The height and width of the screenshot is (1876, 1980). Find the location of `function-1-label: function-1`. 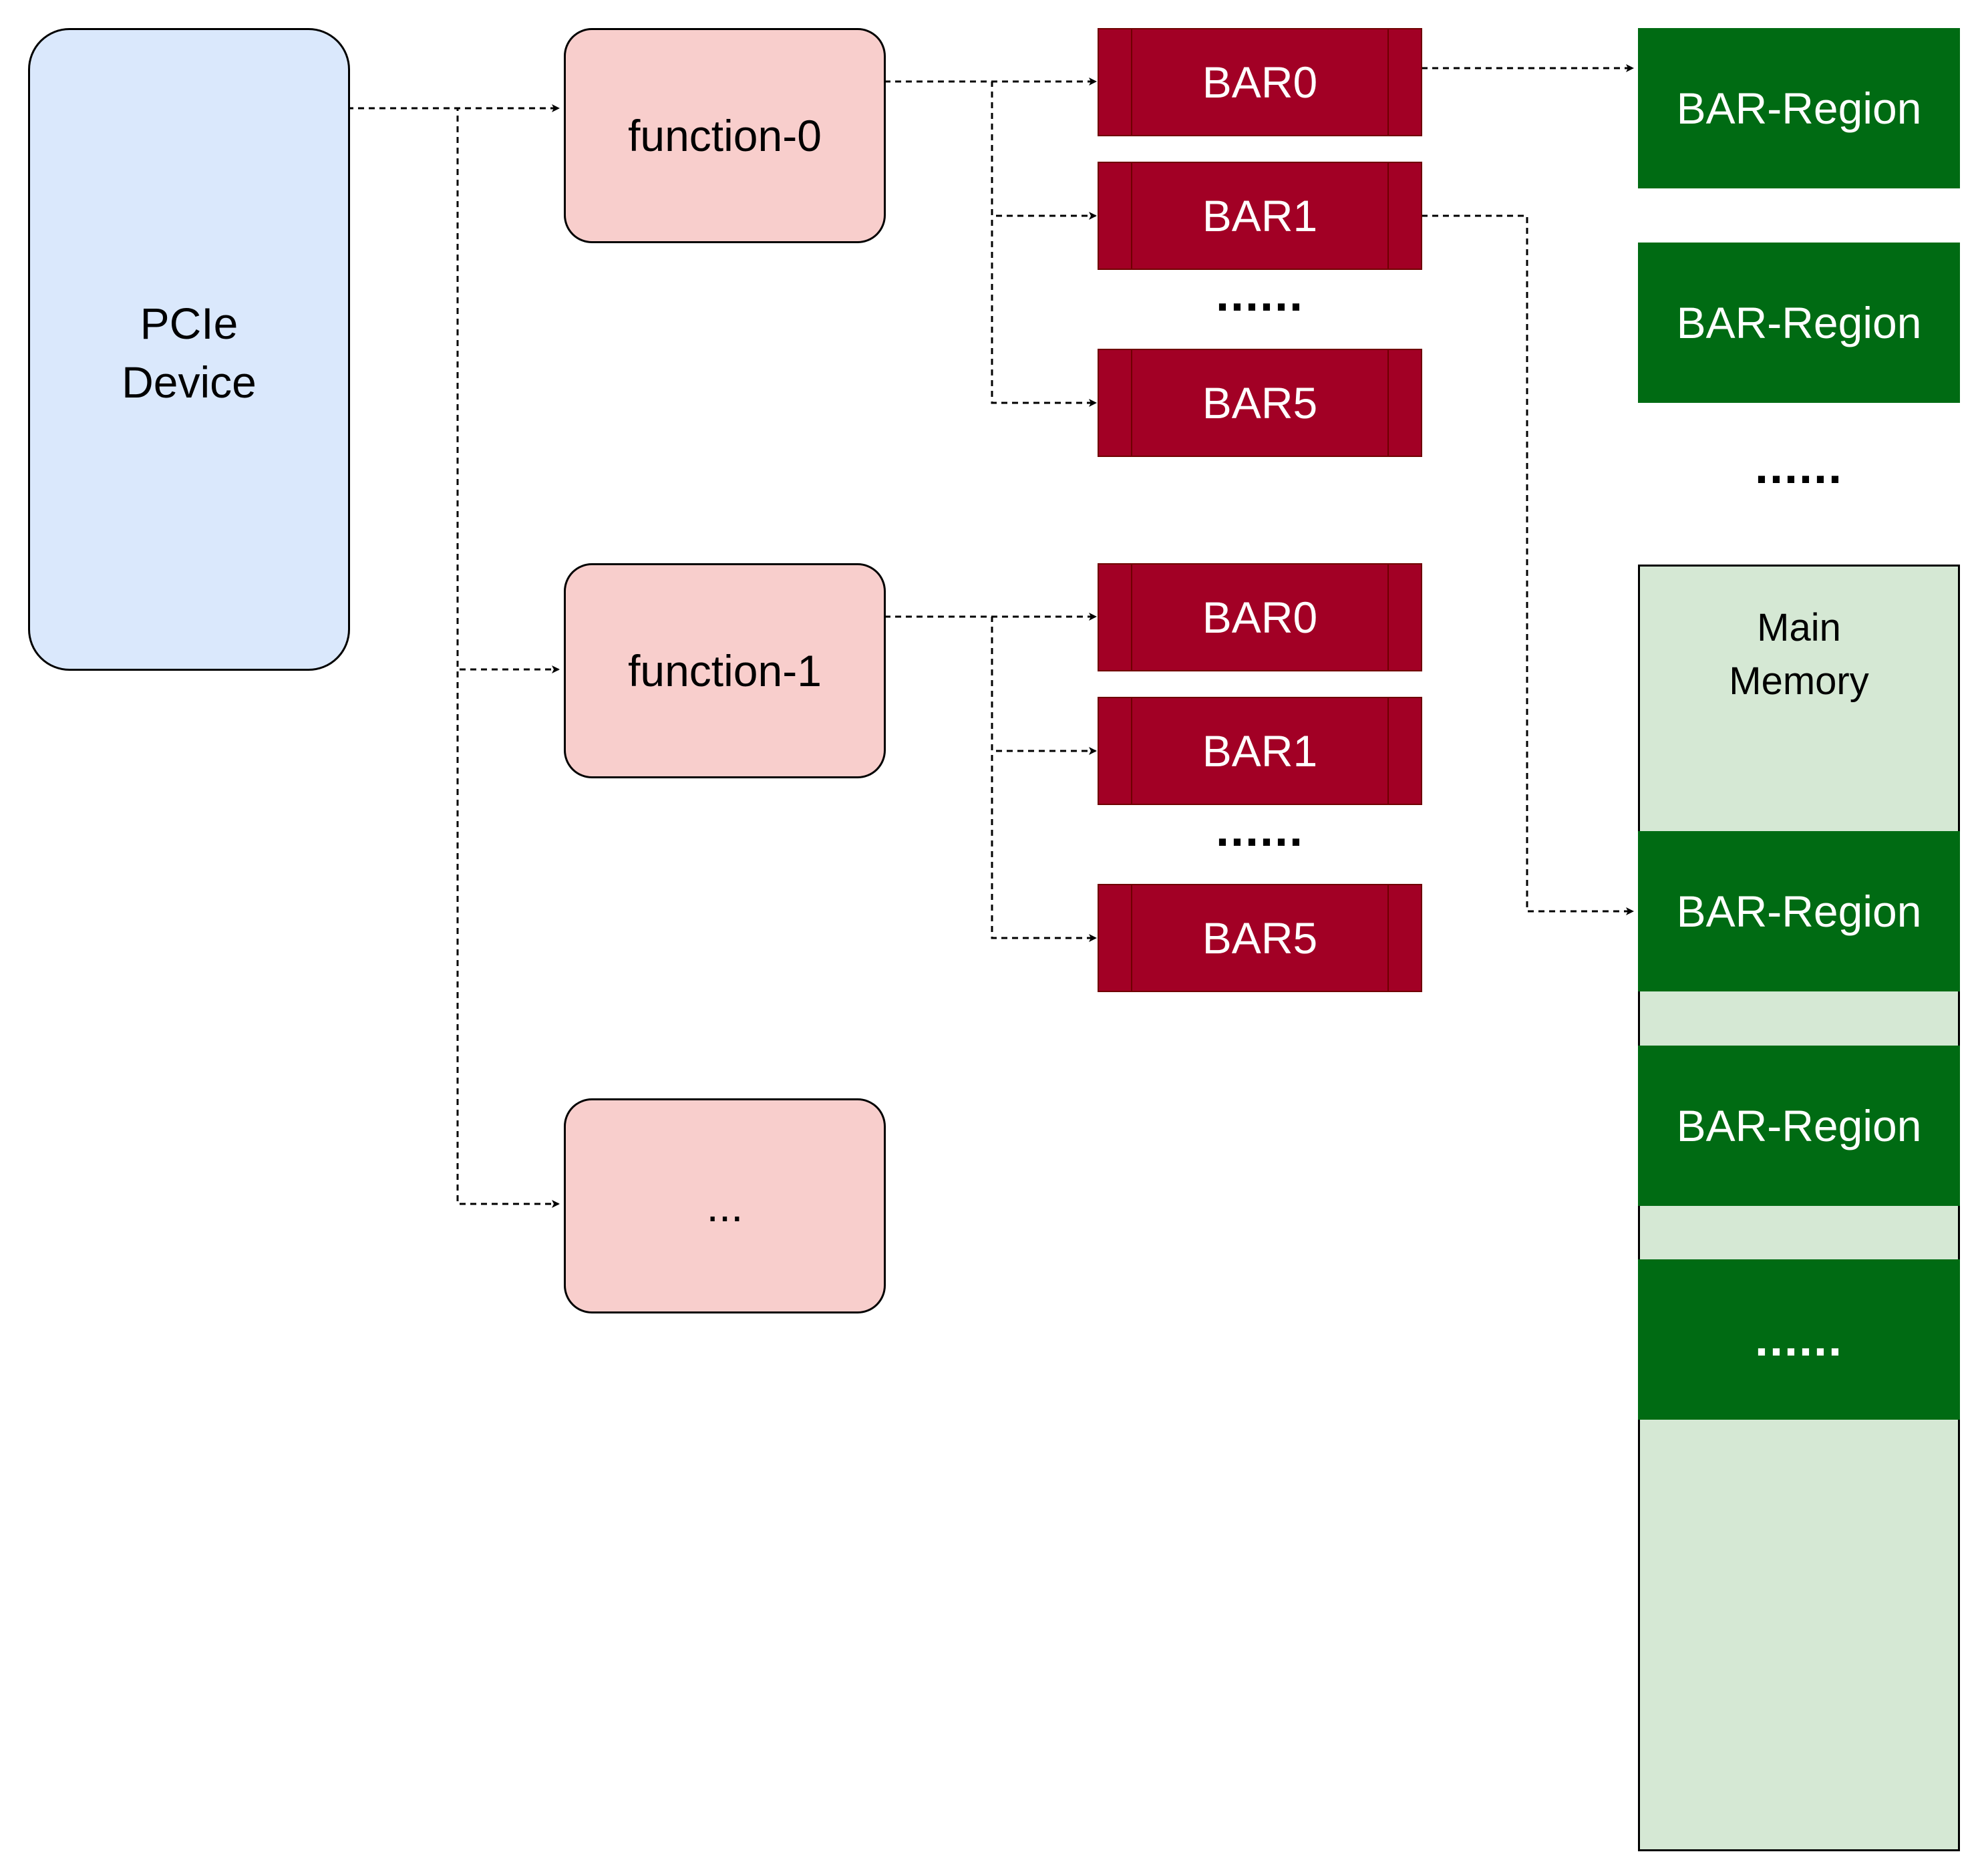

function-1-label: function-1 is located at coordinates (725, 670).